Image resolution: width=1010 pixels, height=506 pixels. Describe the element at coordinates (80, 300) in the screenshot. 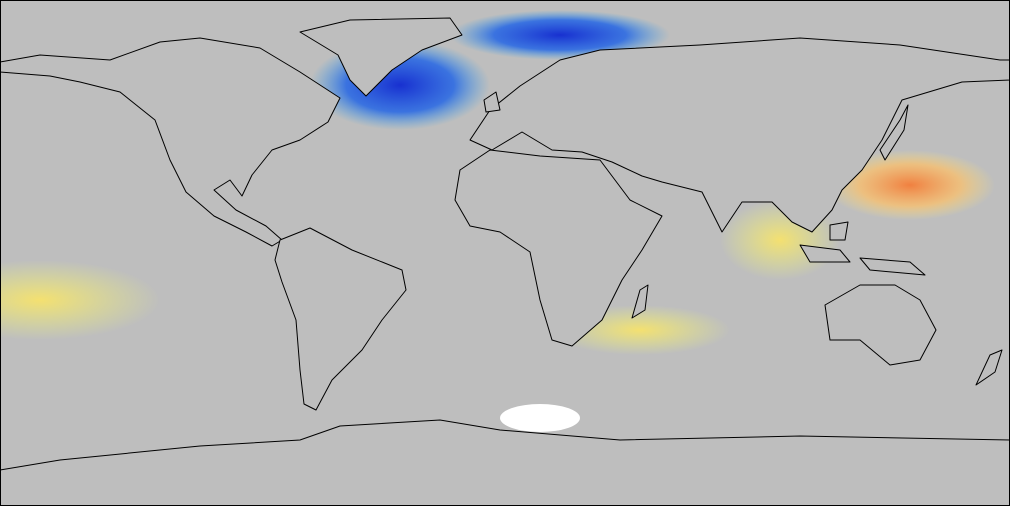

I see `pacific-warm` at that location.